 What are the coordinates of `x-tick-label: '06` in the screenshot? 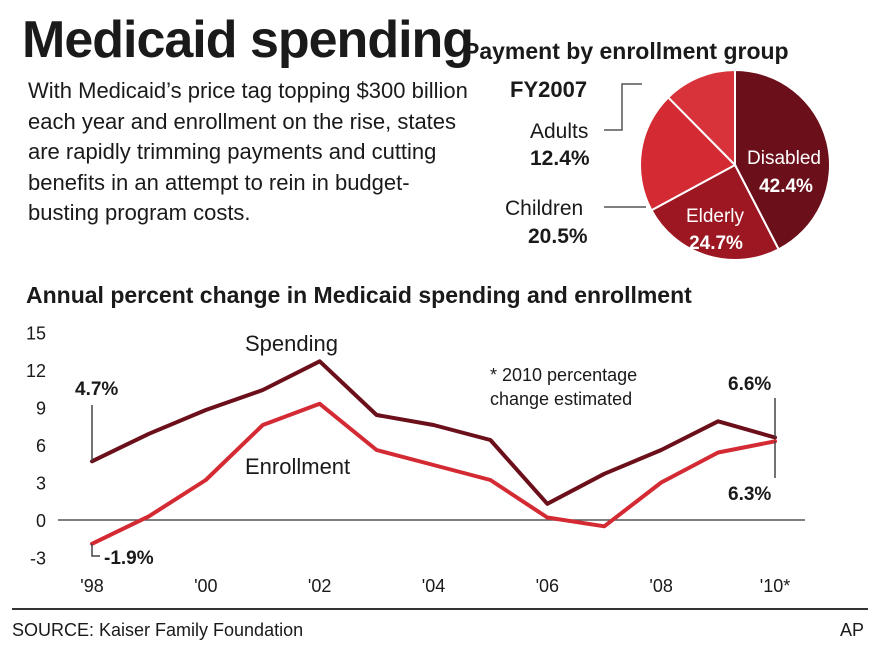 It's located at (547, 586).